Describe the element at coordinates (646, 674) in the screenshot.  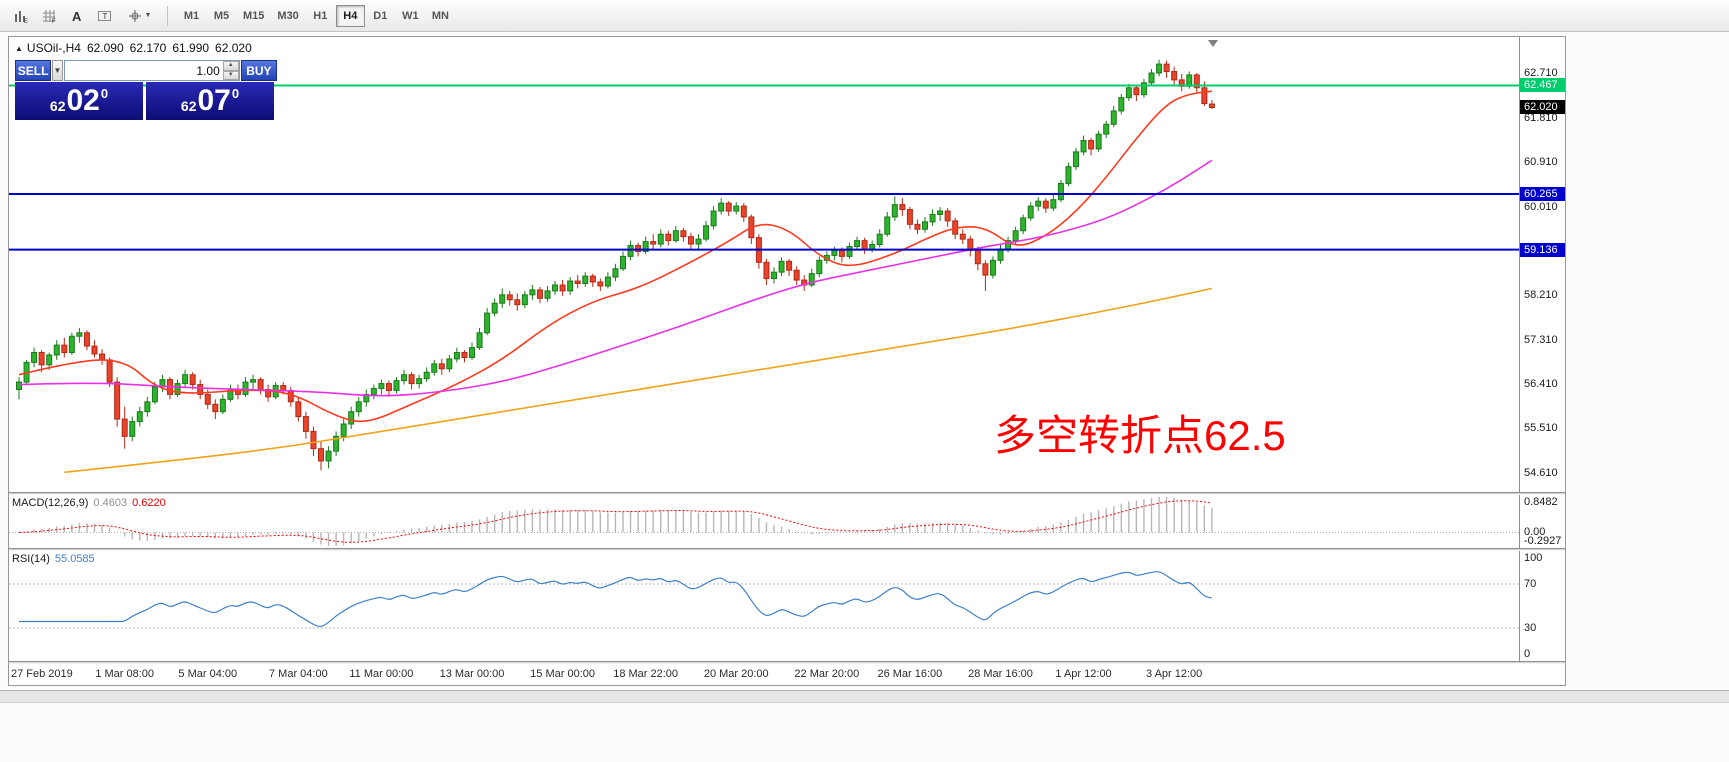
I see `time-axis-label: 18 Mar 22:00` at that location.